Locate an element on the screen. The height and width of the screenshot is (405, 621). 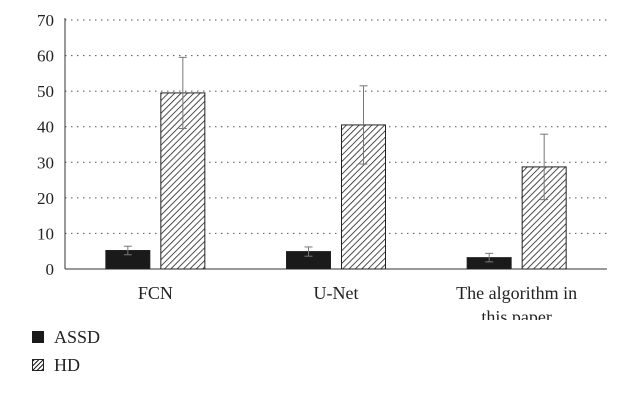
y-tick-label-30: 30 is located at coordinates (45, 162).